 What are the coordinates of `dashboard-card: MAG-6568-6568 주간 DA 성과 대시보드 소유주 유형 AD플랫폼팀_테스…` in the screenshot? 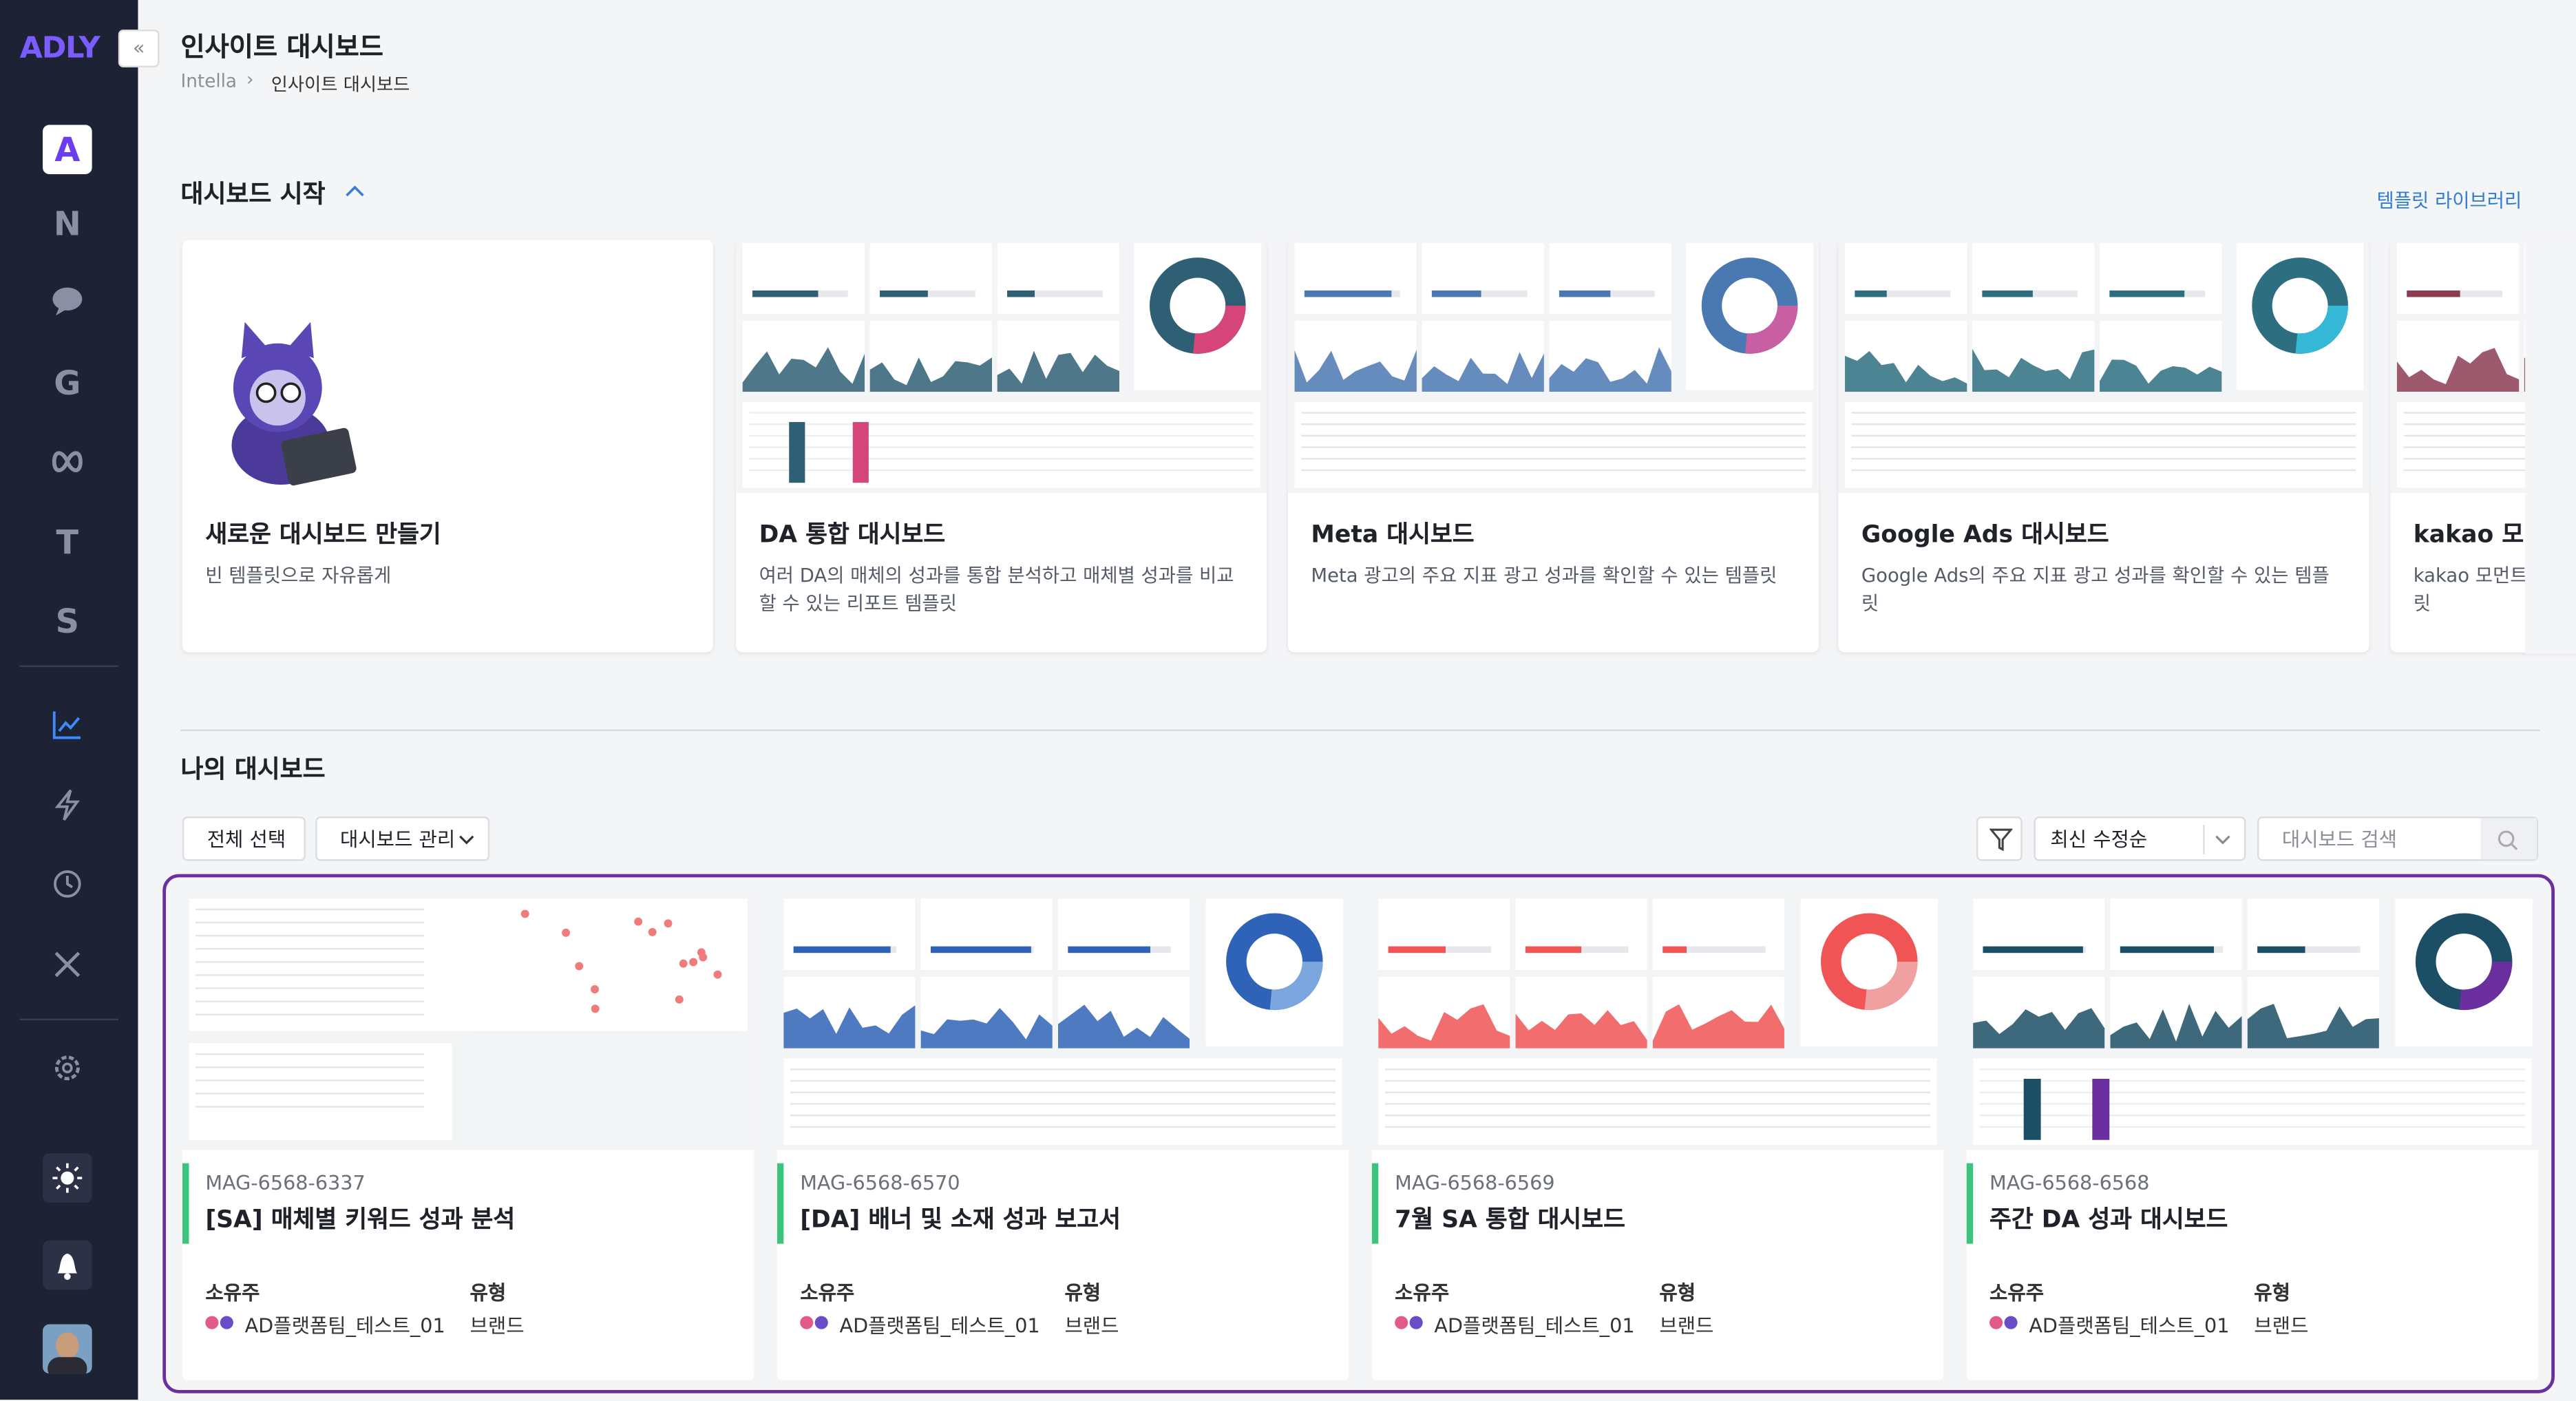 It's located at (2253, 1138).